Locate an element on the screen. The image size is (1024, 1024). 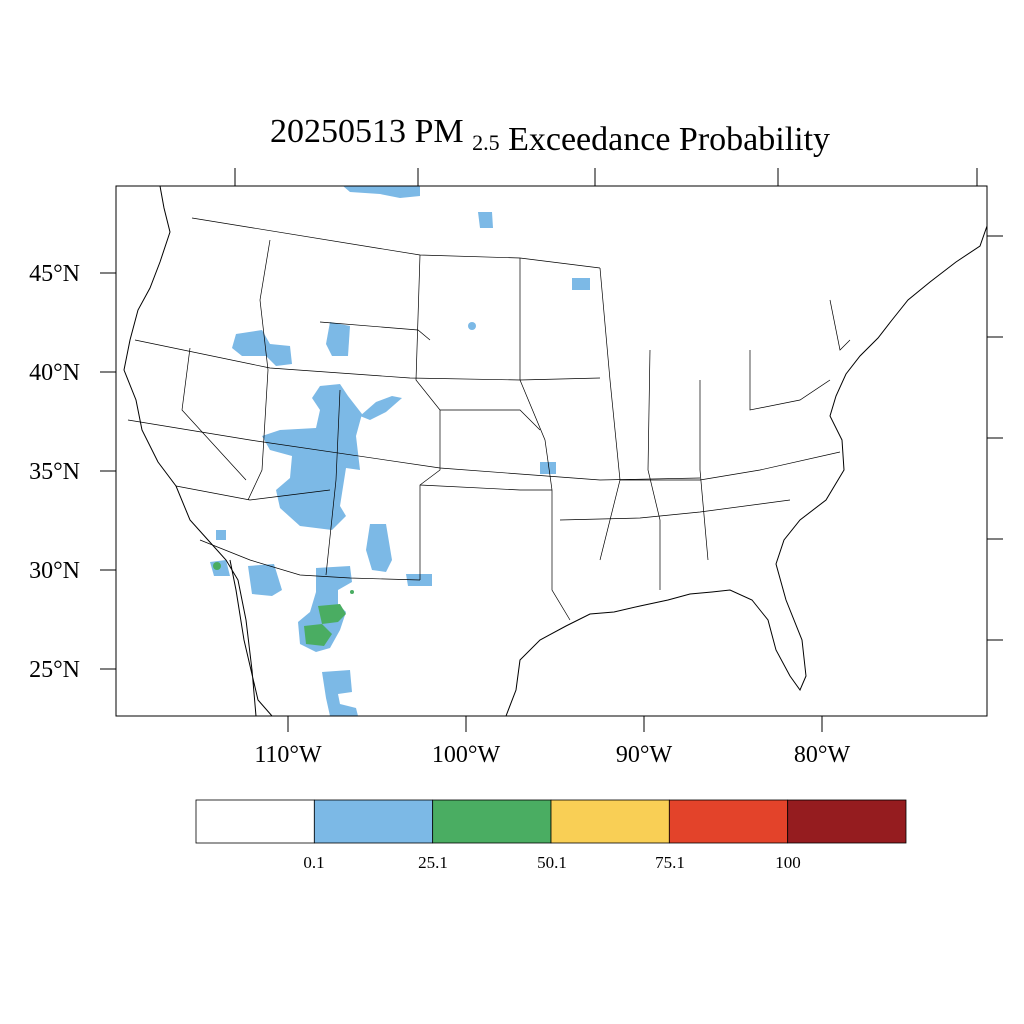
title-pollutant: PM is located at coordinates (438, 131).